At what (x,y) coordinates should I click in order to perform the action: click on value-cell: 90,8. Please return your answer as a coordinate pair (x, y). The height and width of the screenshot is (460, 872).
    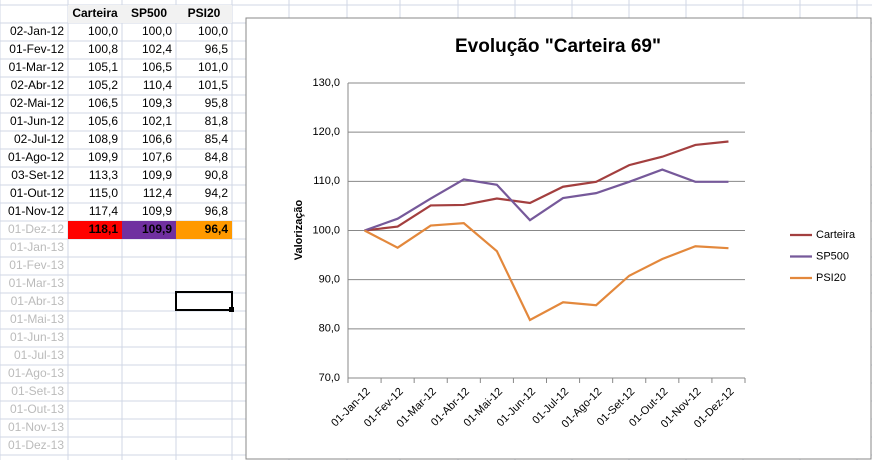
    Looking at the image, I should click on (217, 175).